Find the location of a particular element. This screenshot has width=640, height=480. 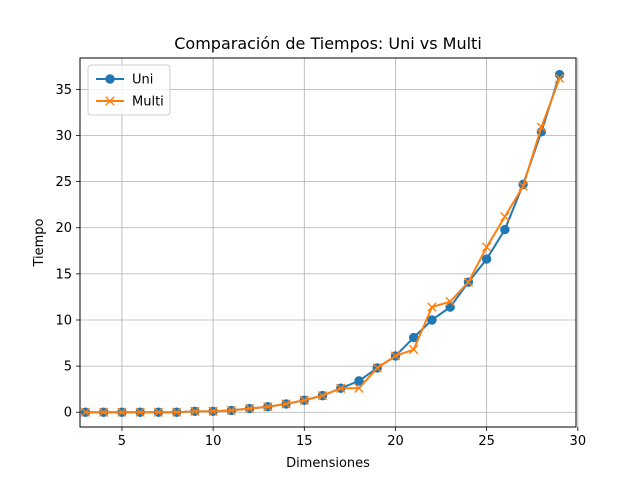

x-tick-label: 10 is located at coordinates (213, 441).